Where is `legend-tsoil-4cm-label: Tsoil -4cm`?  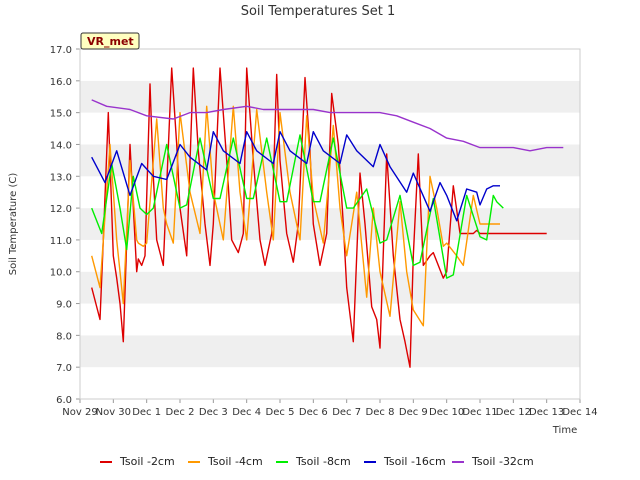
legend-tsoil-4cm-label: Tsoil -4cm is located at coordinates (235, 461).